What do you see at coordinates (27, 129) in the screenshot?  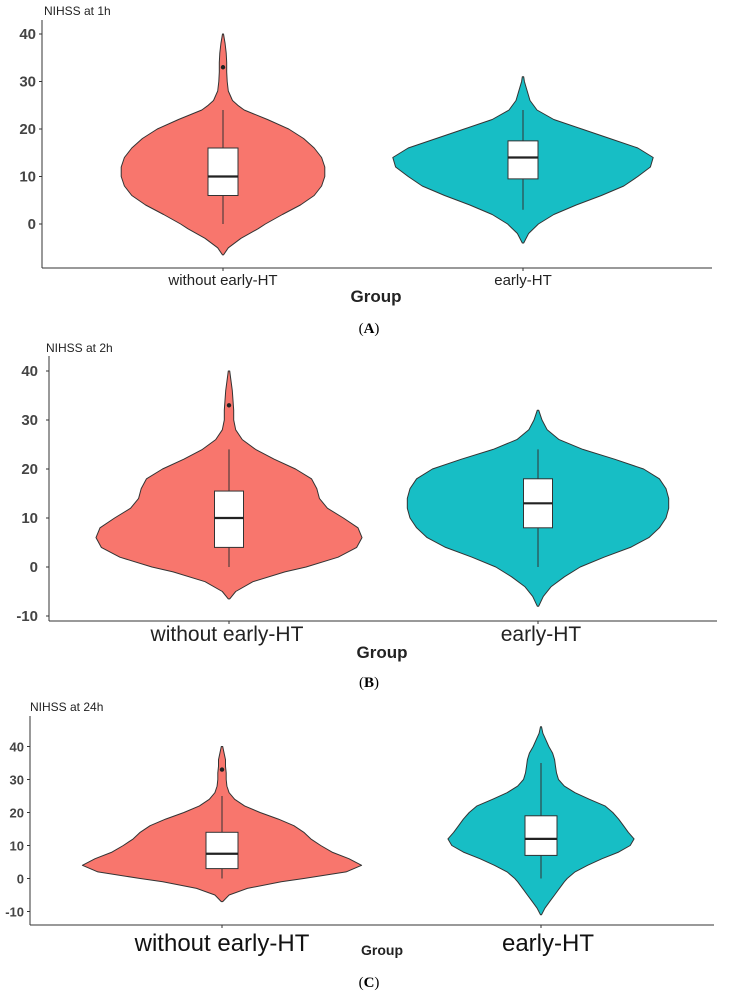 I see `panel-a-ytick-label: 20` at bounding box center [27, 129].